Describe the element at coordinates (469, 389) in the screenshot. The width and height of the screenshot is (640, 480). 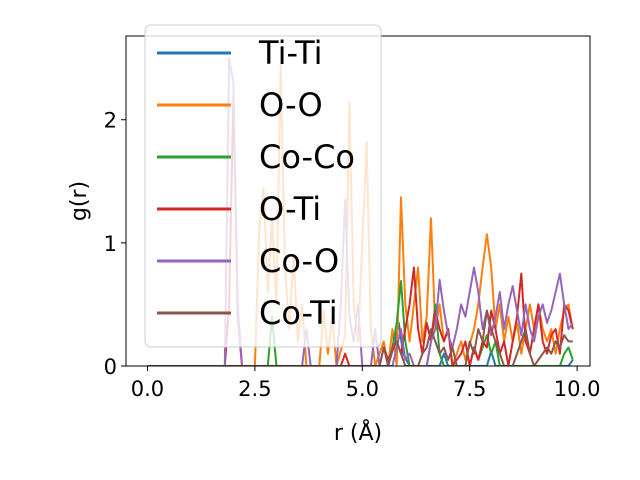
I see `x-tick-label: 7.5` at that location.